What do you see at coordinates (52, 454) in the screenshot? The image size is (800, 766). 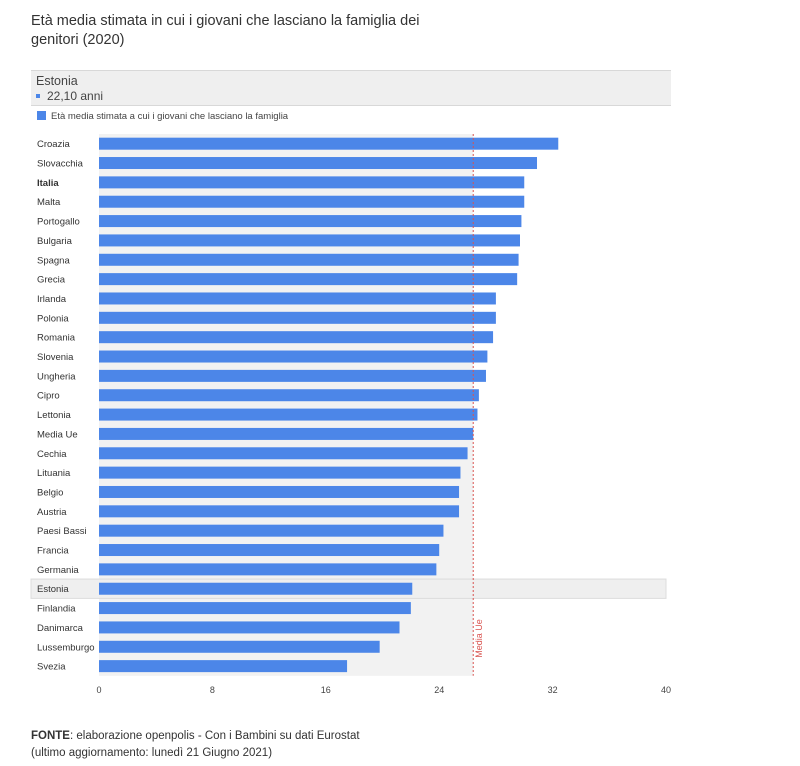 I see `category-label: Cechia` at bounding box center [52, 454].